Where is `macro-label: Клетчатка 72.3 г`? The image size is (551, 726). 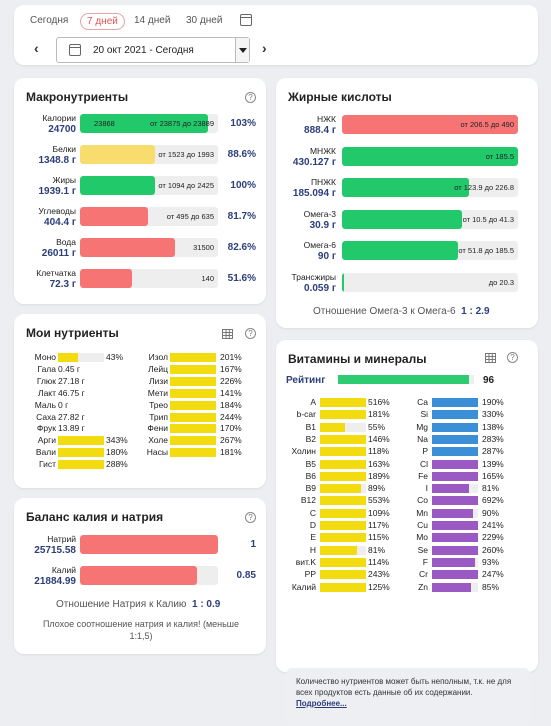 macro-label: Клетчатка 72.3 г is located at coordinates (47, 279).